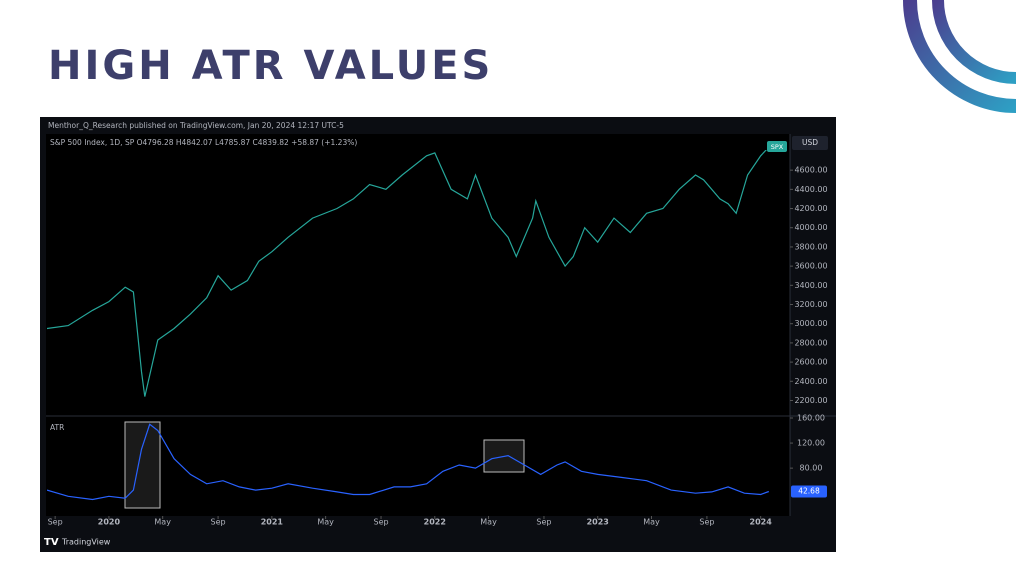 The image size is (1024, 582). Describe the element at coordinates (109, 522) in the screenshot. I see `x-tick-label: 2020` at that location.